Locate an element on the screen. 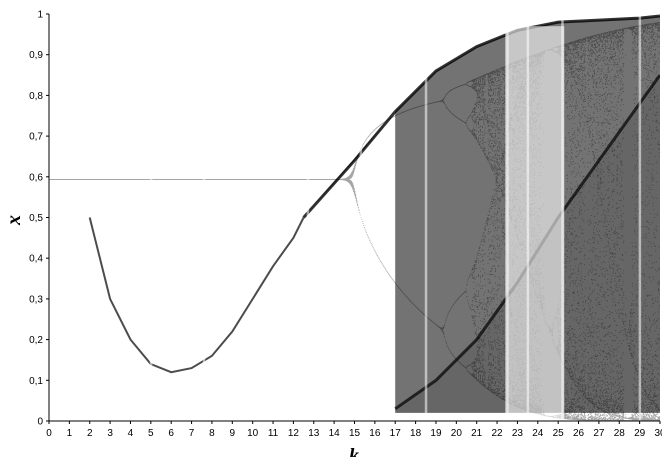  y-tick-label: 0,1 is located at coordinates (36, 381).